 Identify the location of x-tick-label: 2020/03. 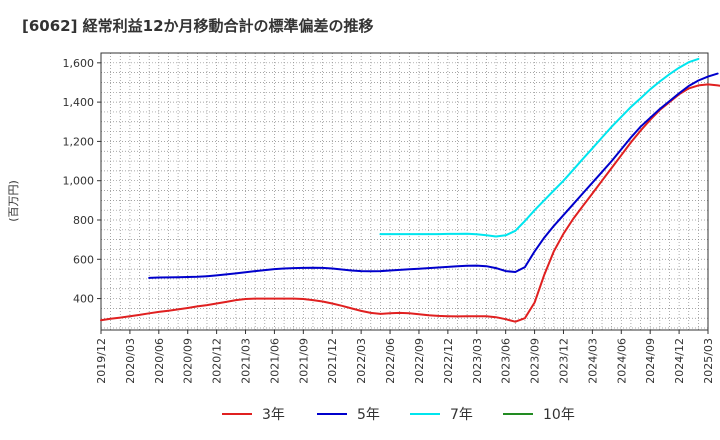
(130, 361).